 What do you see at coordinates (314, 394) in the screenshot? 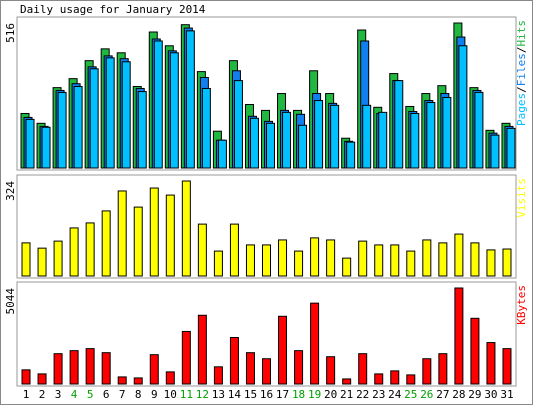
I see `x-tick-label: 19` at bounding box center [314, 394].